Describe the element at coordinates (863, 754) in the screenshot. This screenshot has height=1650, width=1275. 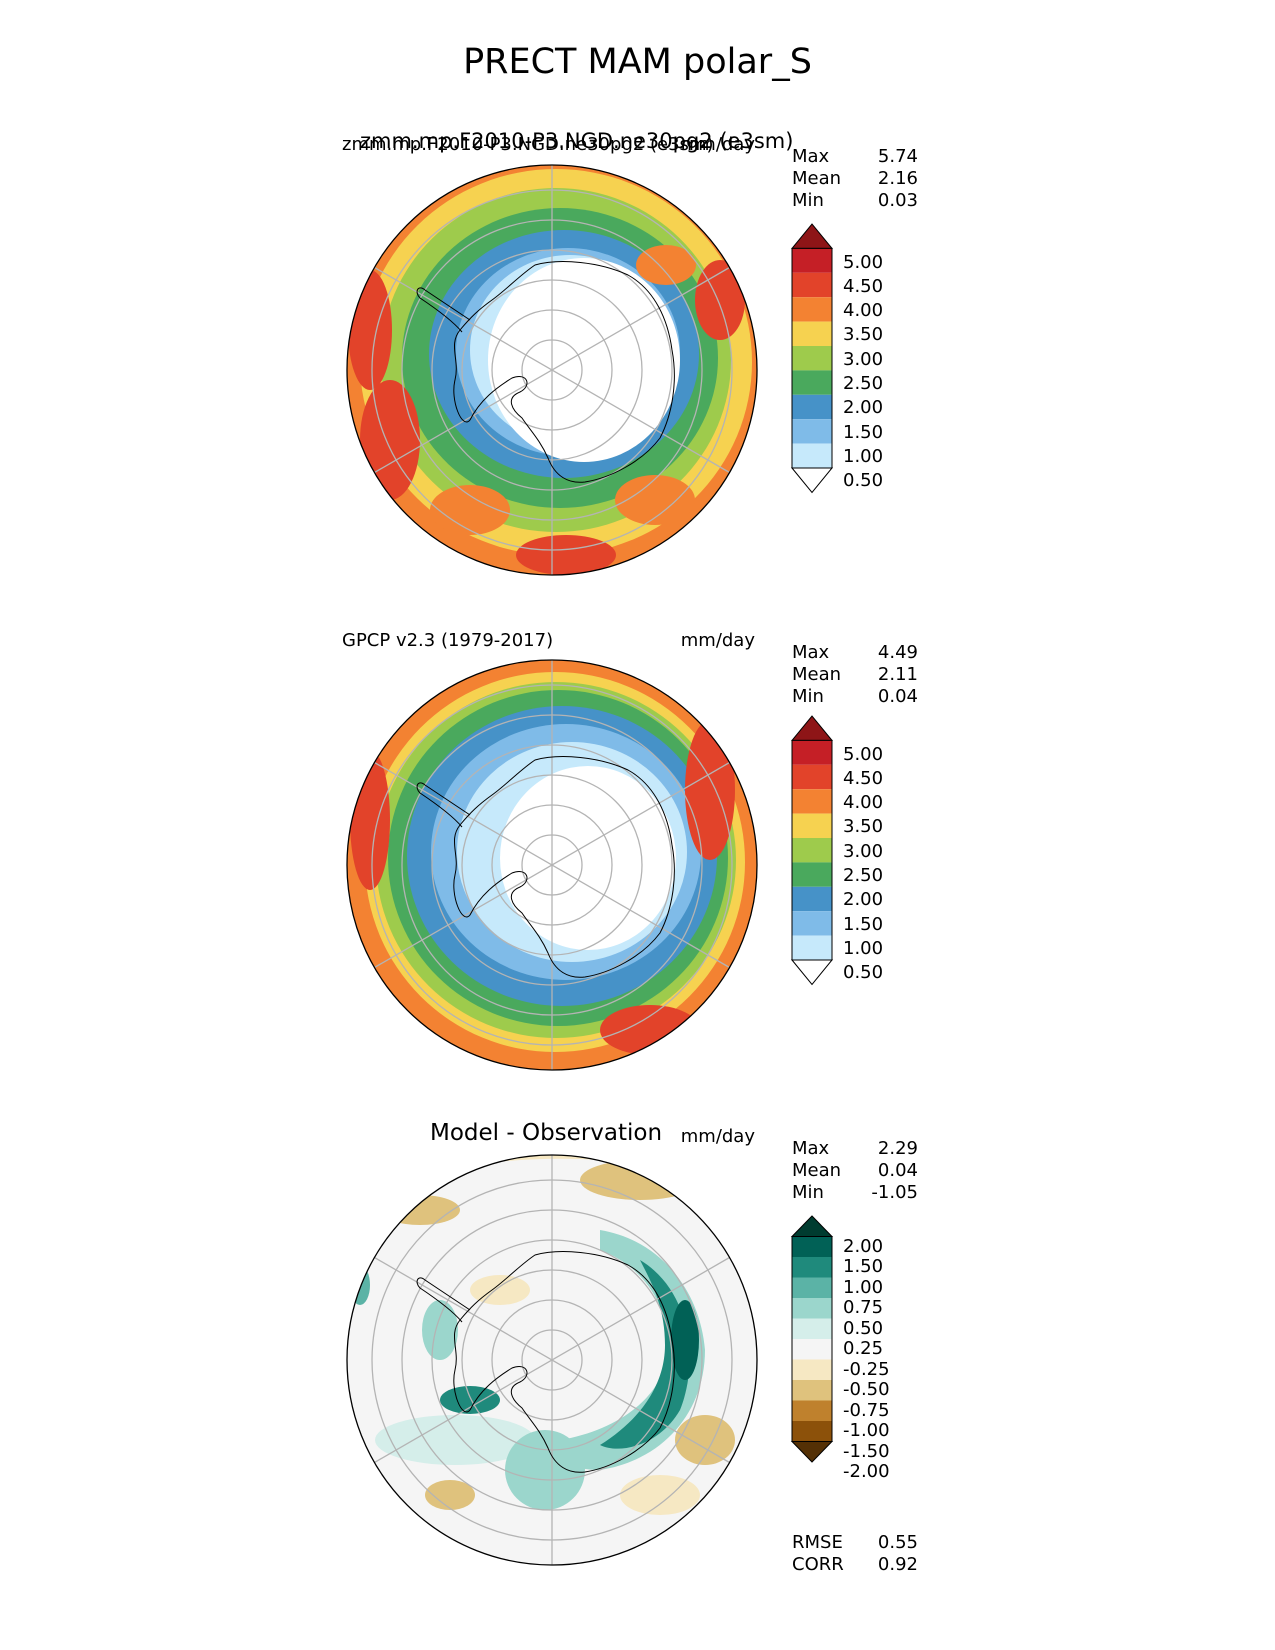
I see `panel2-cb-tick: 5.00` at that location.